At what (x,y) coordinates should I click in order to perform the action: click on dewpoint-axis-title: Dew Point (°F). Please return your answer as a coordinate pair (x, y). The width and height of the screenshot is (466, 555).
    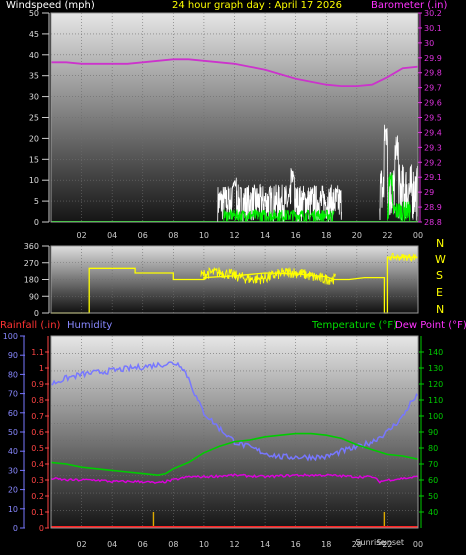
    Looking at the image, I should click on (430, 325).